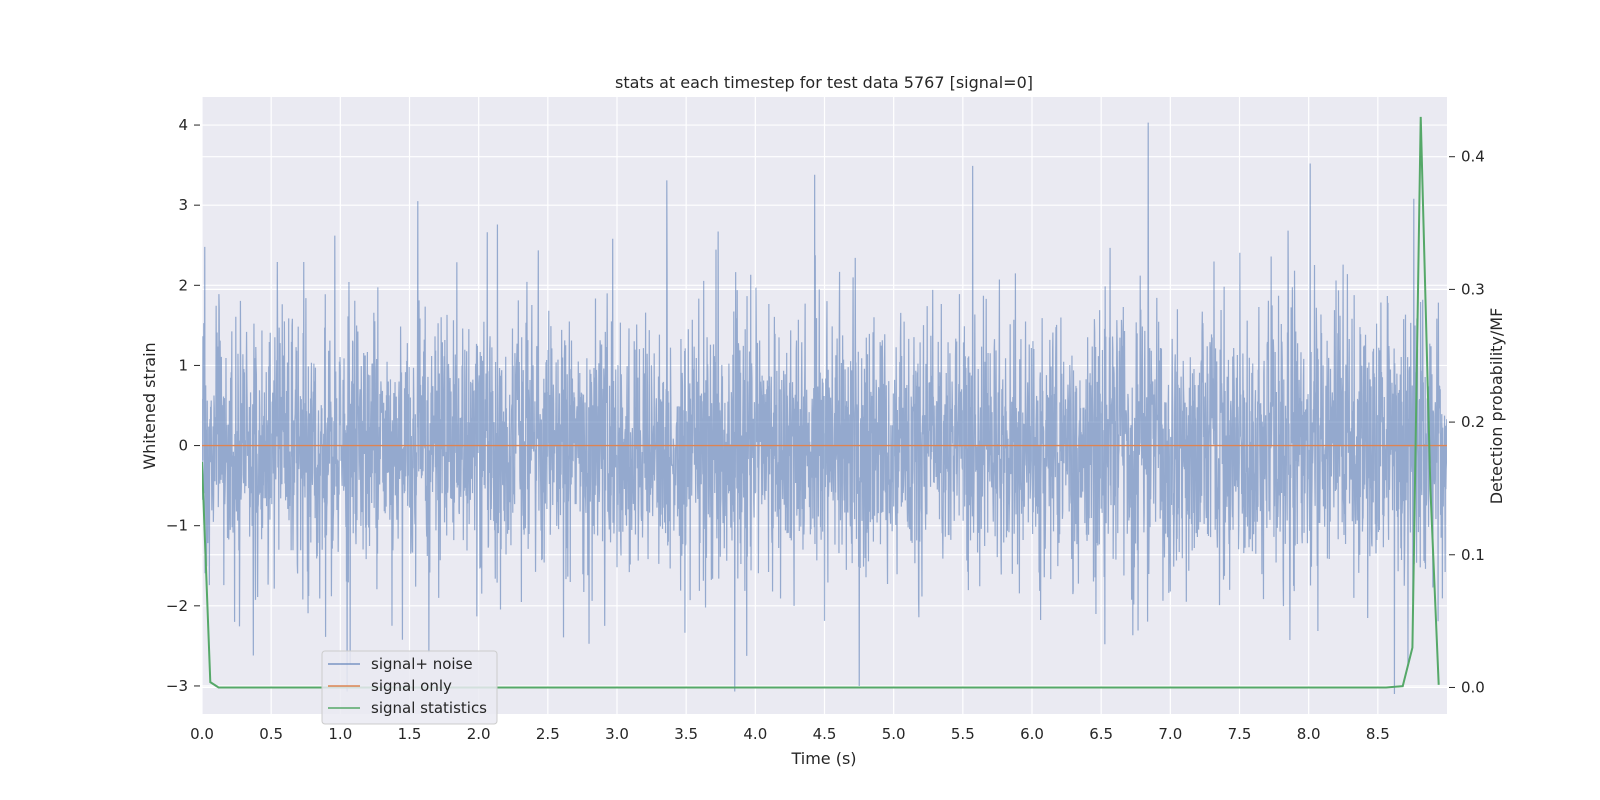 The image size is (1600, 800). Describe the element at coordinates (183, 365) in the screenshot. I see `y-tick-label: 1` at that location.